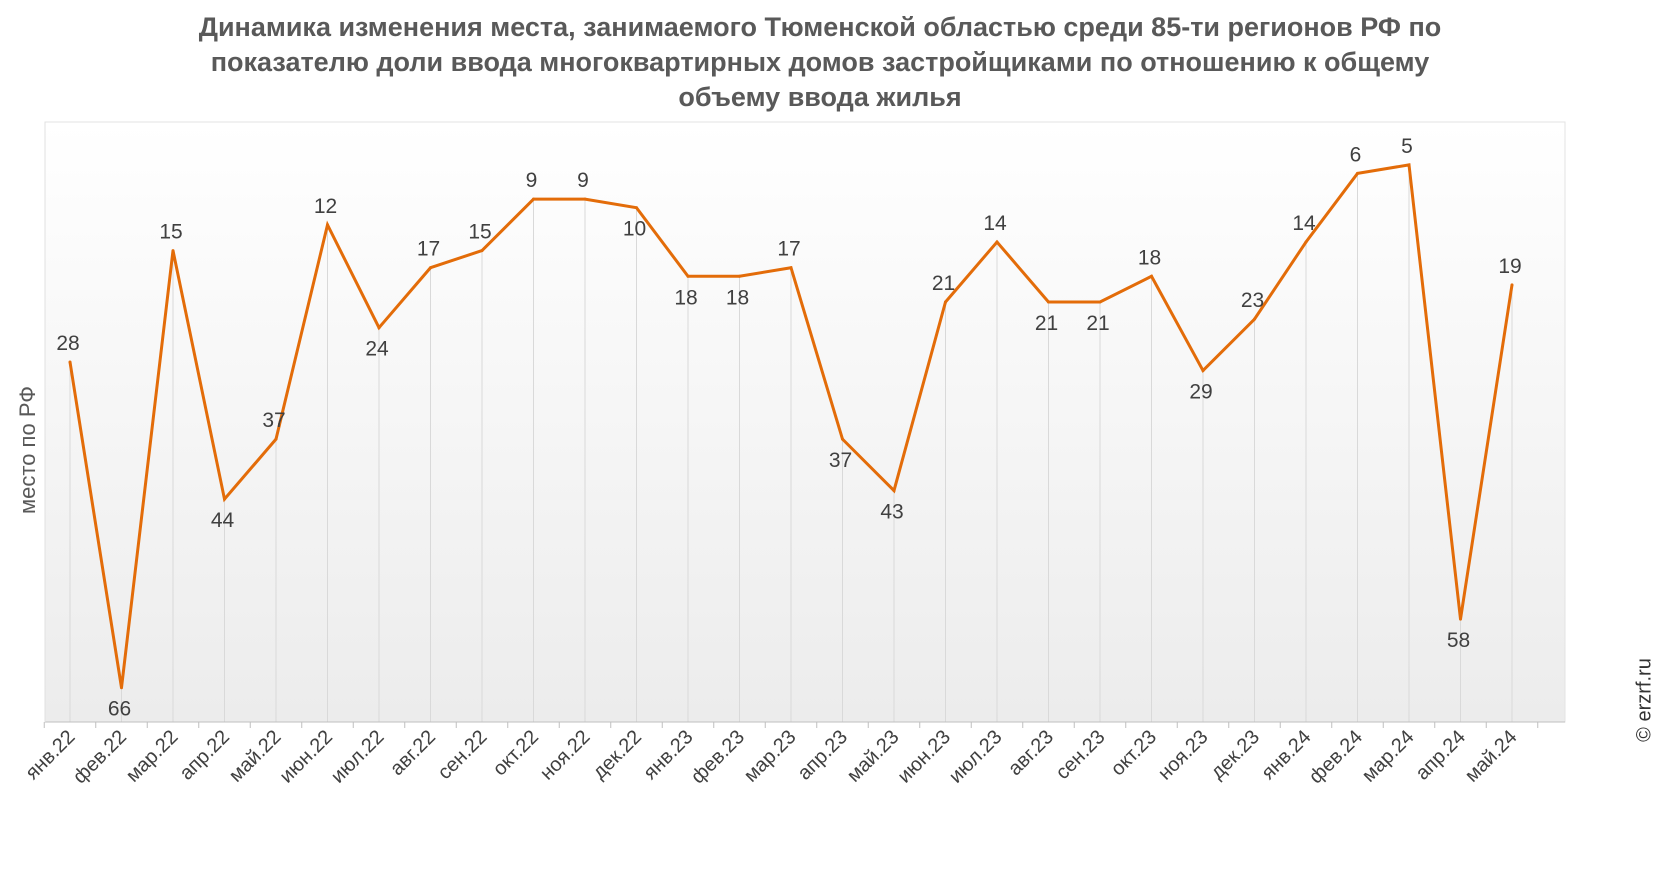 The width and height of the screenshot is (1666, 872). I want to click on x-tick-label: мар.23, so click(770, 756).